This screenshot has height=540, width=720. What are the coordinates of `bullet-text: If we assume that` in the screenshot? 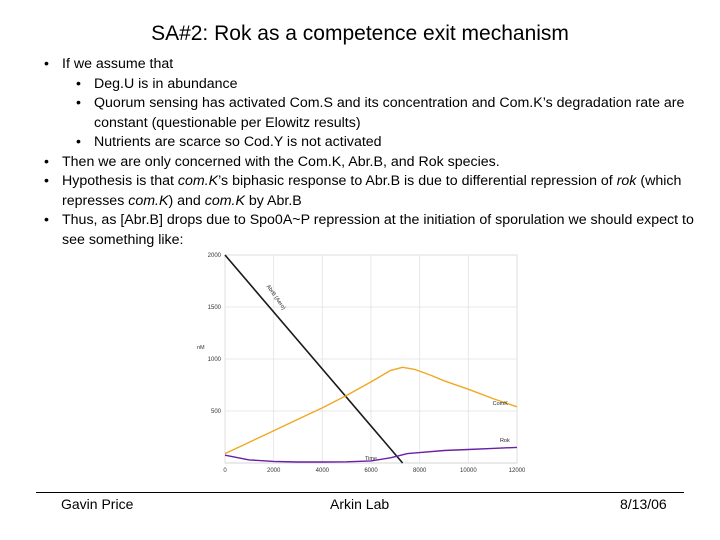 It's located at (118, 64).